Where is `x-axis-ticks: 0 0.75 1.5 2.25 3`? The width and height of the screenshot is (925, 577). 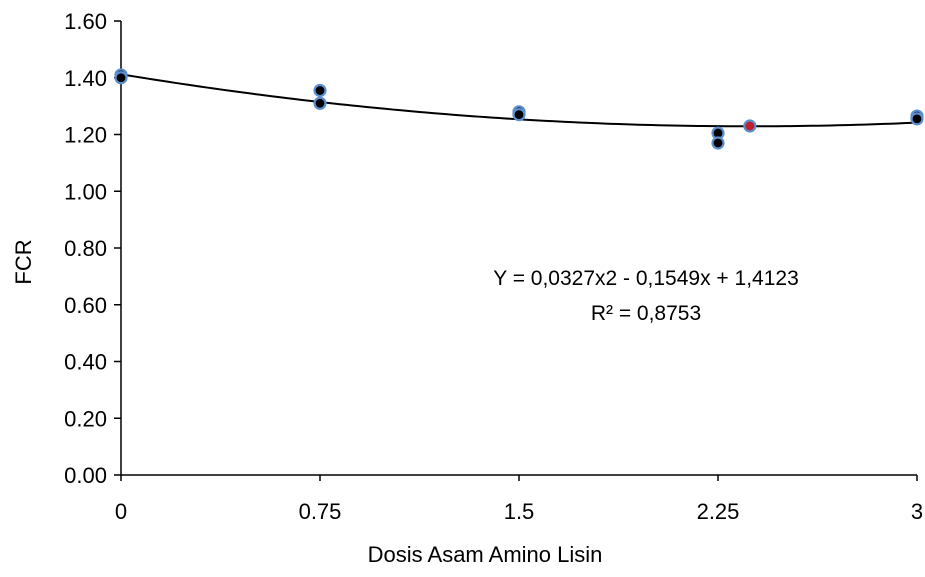 x-axis-ticks: 0 0.75 1.5 2.25 3 is located at coordinates (519, 499).